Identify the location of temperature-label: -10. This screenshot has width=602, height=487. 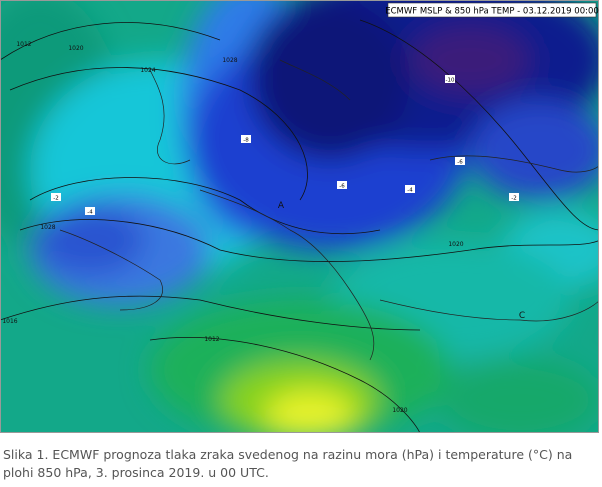
(450, 81).